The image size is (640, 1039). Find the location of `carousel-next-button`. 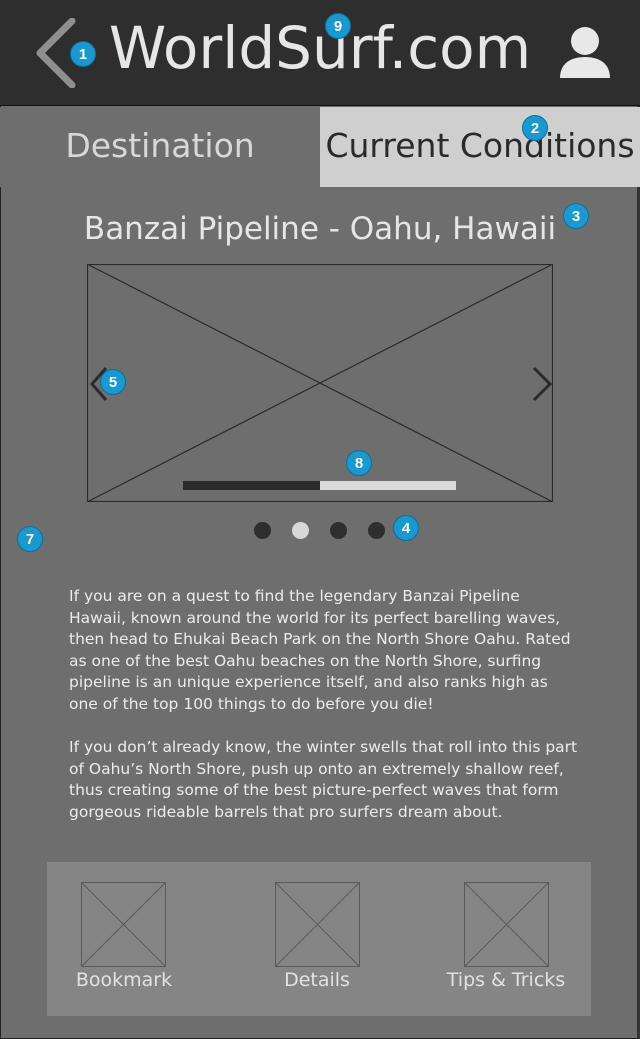

carousel-next-button is located at coordinates (543, 384).